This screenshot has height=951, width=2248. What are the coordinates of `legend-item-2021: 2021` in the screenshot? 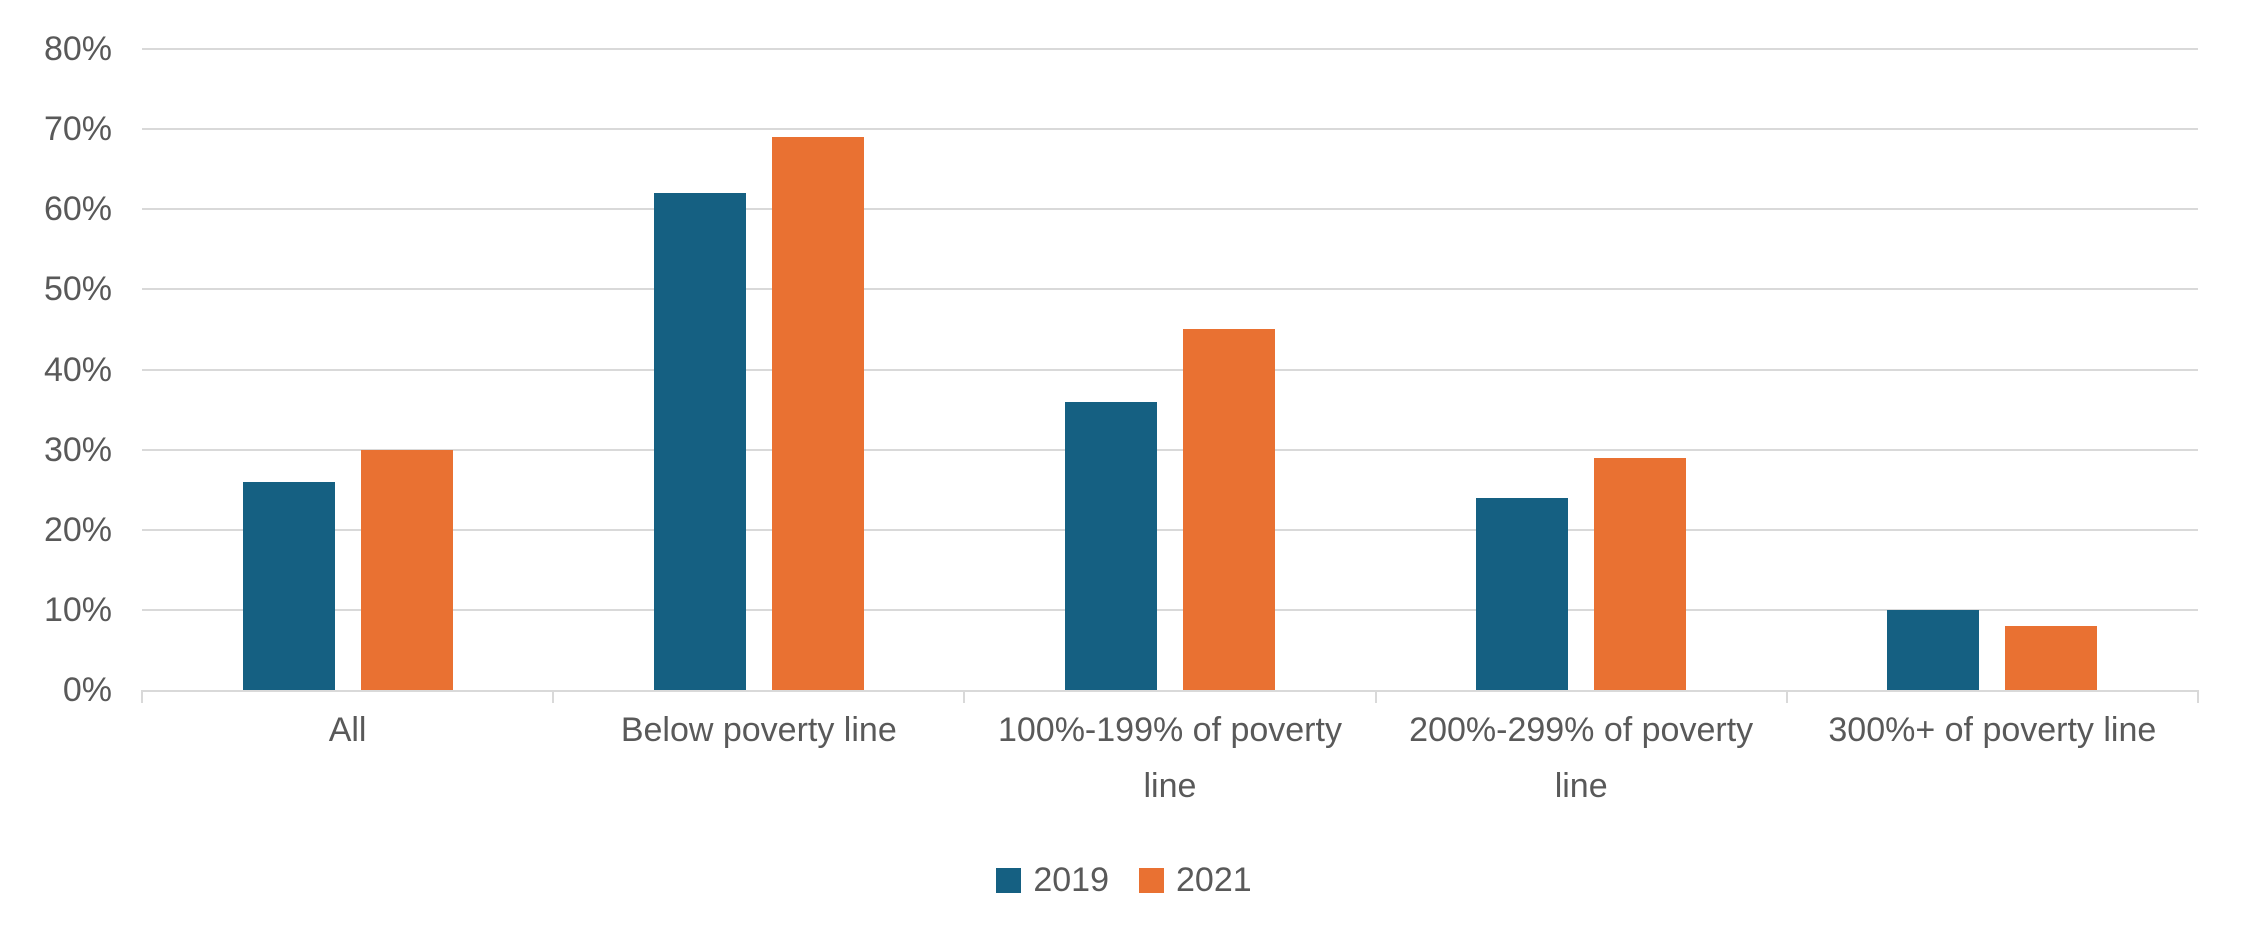 It's located at (1195, 880).